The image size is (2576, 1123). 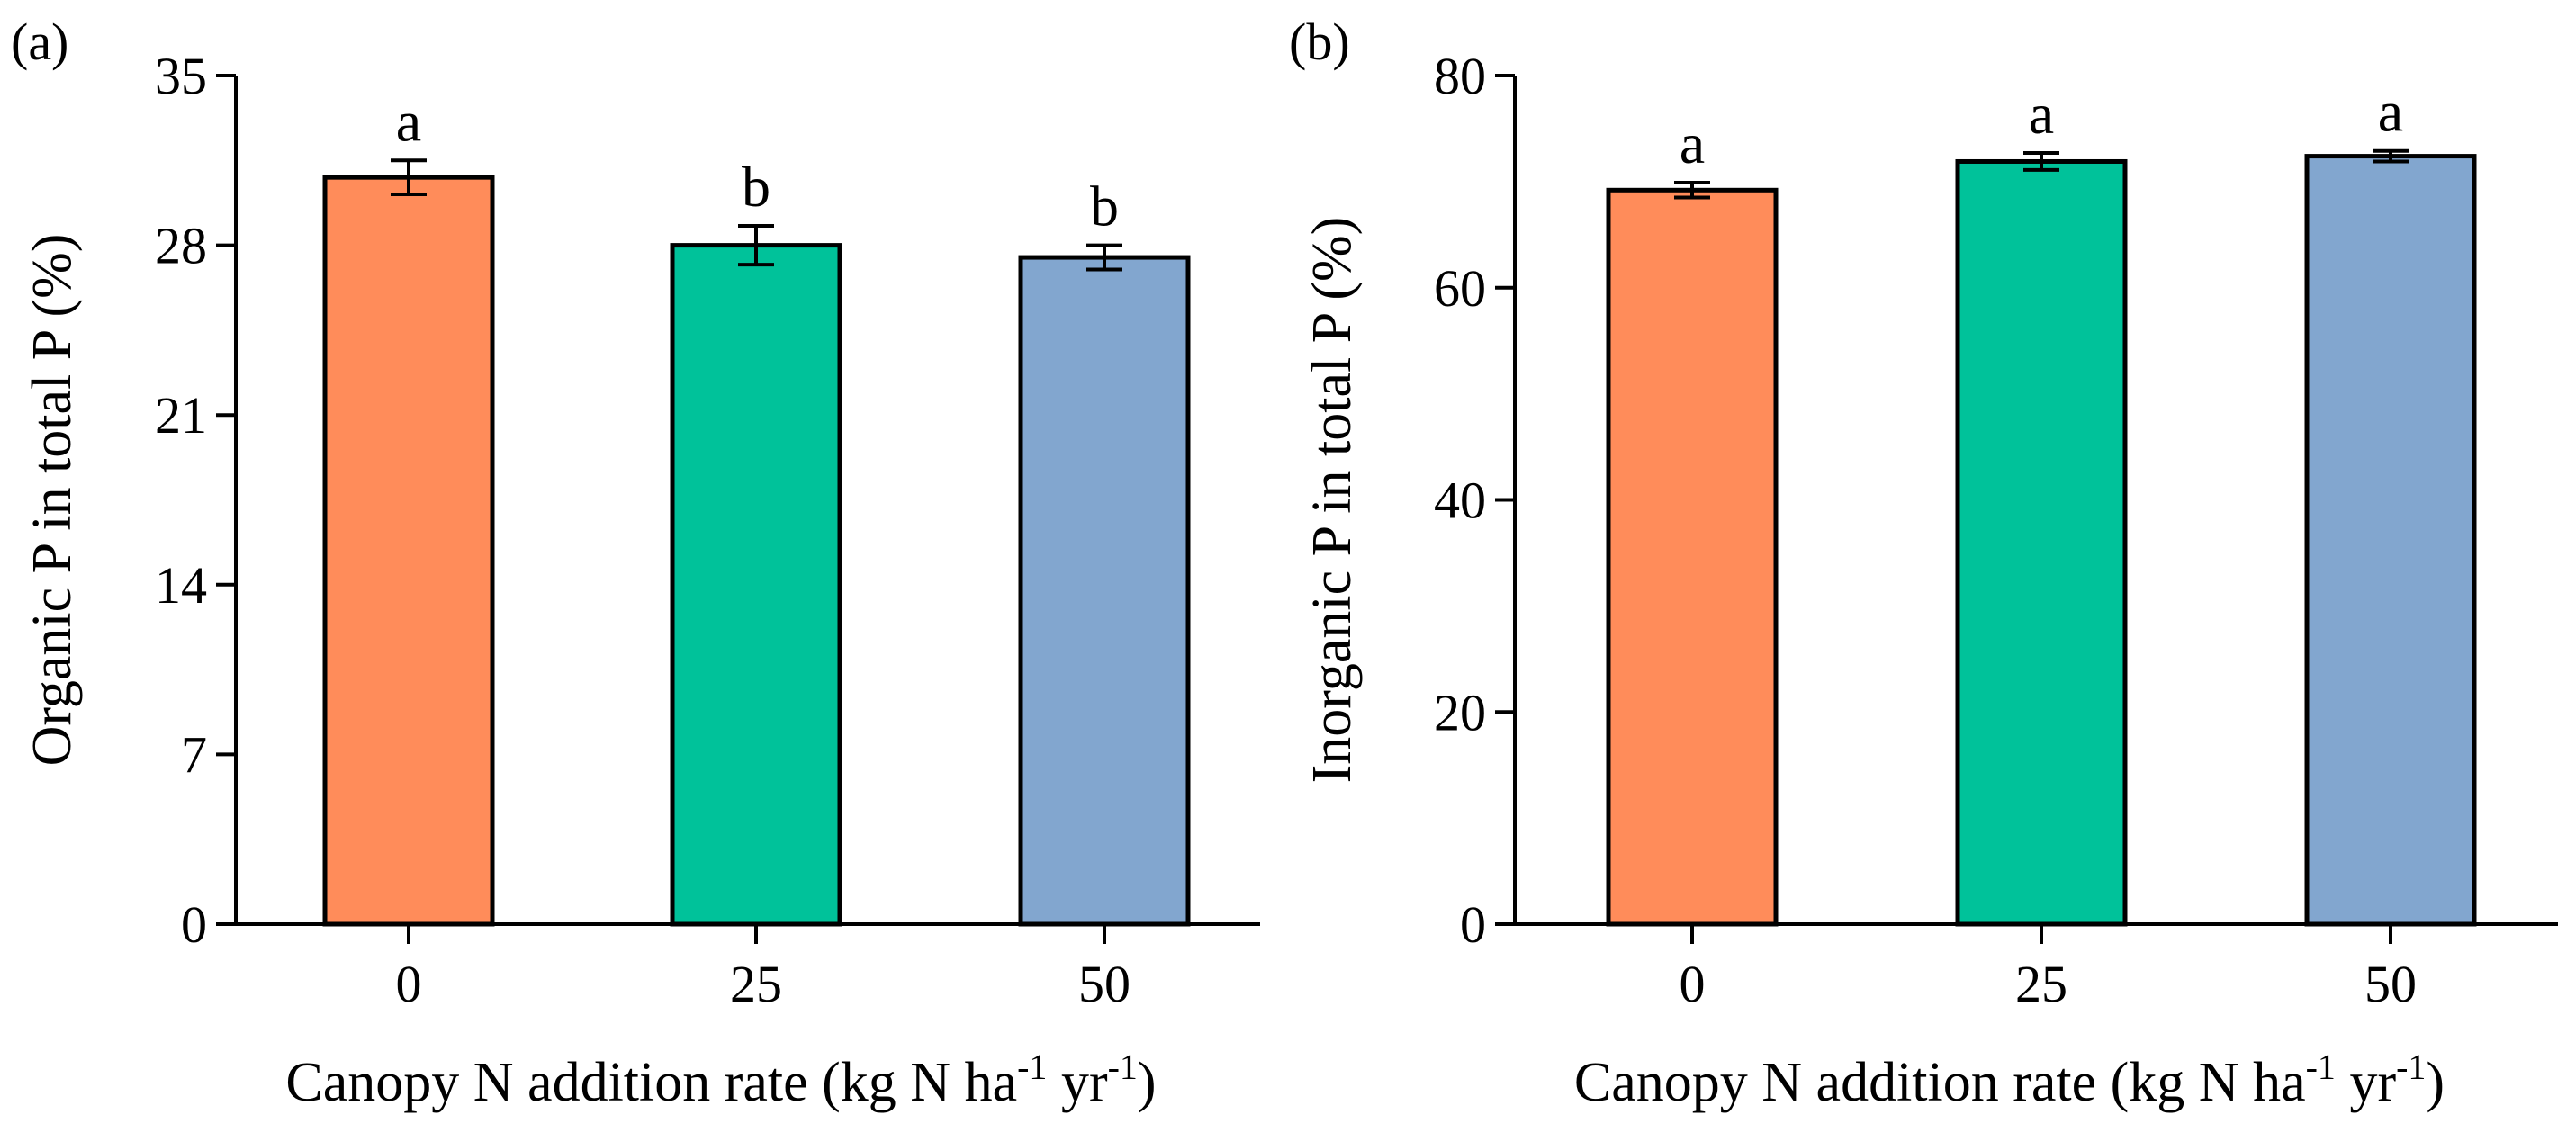 What do you see at coordinates (194, 754) in the screenshot?
I see `panel-a-ytick-label-1: 7` at bounding box center [194, 754].